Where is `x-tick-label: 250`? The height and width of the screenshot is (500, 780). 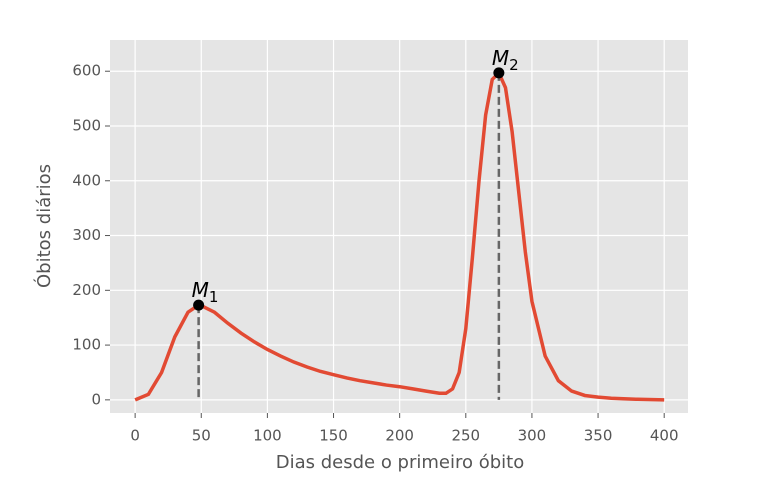
x-tick-label: 250 is located at coordinates (465, 436).